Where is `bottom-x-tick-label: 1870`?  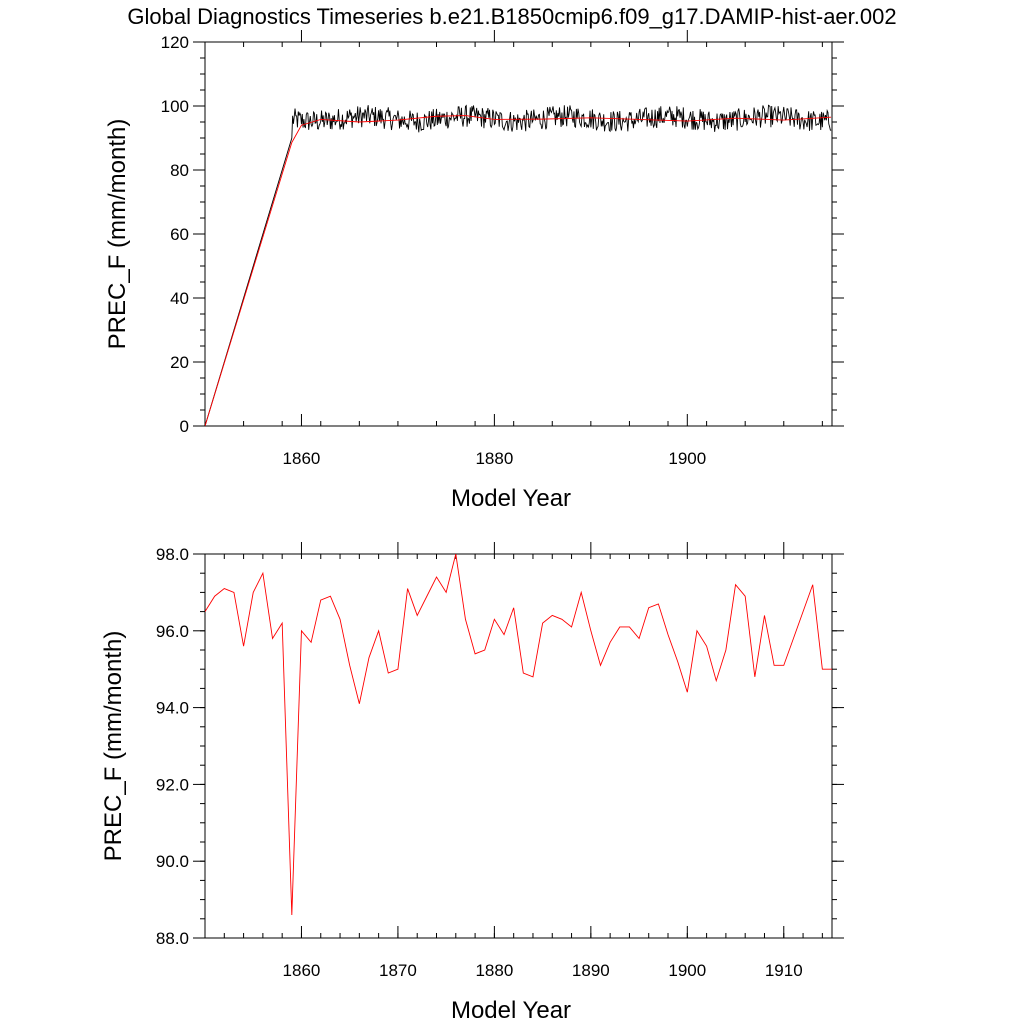
bottom-x-tick-label: 1870 is located at coordinates (398, 970).